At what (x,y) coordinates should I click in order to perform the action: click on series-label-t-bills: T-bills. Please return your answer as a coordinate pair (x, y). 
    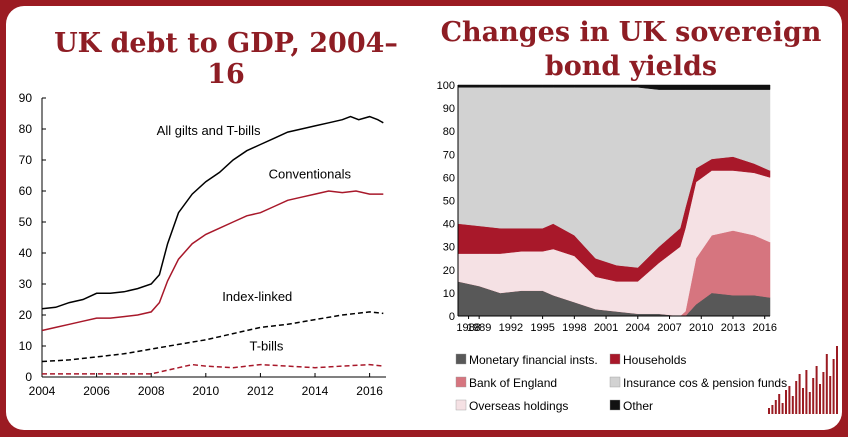
    Looking at the image, I should click on (266, 346).